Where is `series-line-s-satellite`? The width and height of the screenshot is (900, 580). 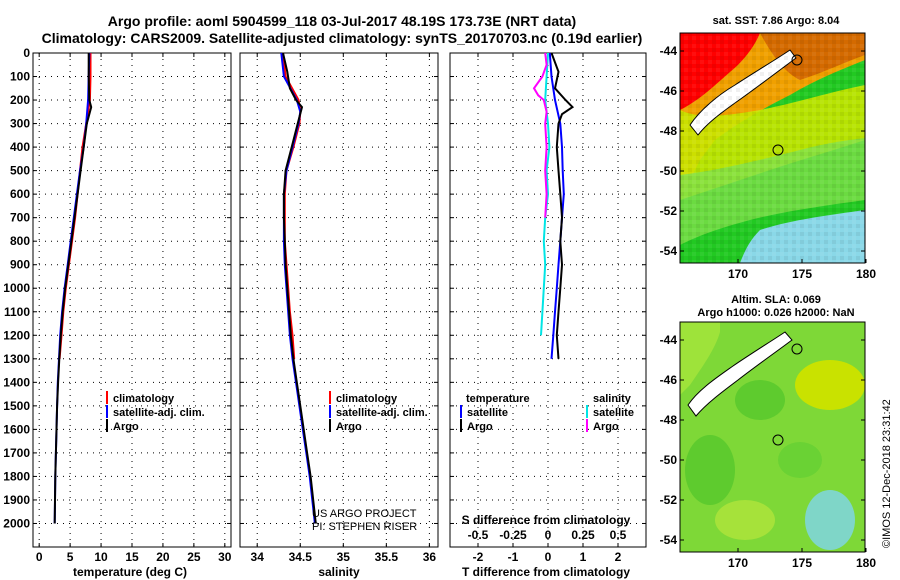
series-line-s-satellite is located at coordinates (545, 194).